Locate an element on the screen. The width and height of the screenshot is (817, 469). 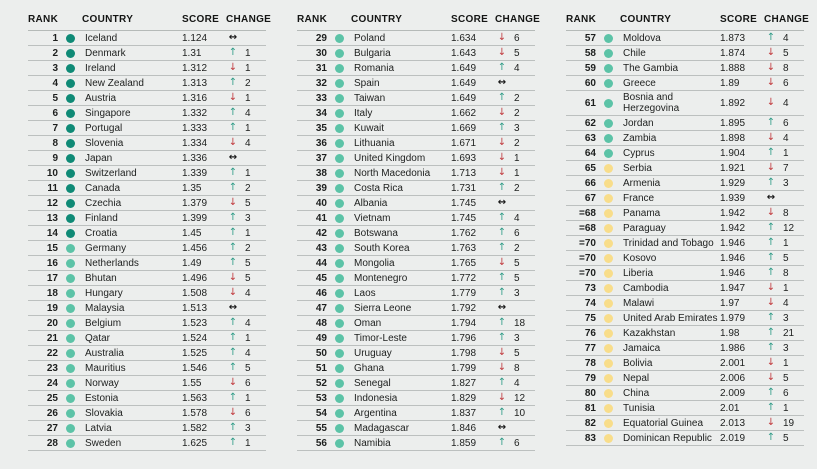
table-row: 40 Albania 1.745 ↔ is located at coordinates (416, 203).